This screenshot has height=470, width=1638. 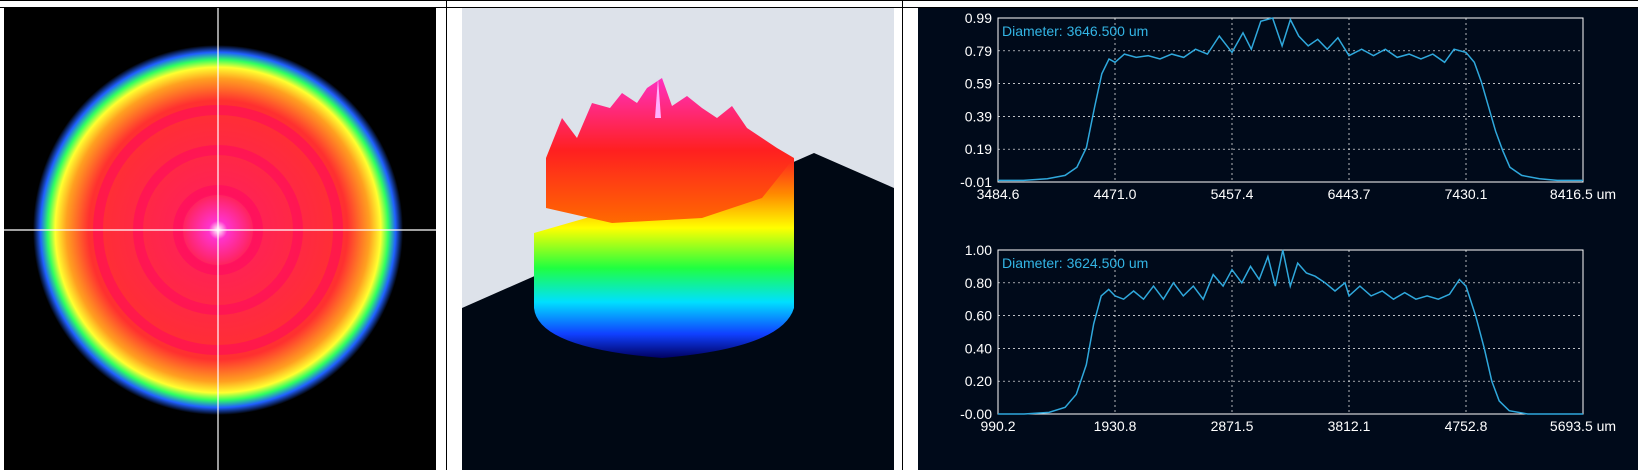 What do you see at coordinates (1298, 426) in the screenshot?
I see `profile-2-x-ticks: 990.2 1930.8 2871.5 3812.1 4752.8 5693.5 um` at bounding box center [1298, 426].